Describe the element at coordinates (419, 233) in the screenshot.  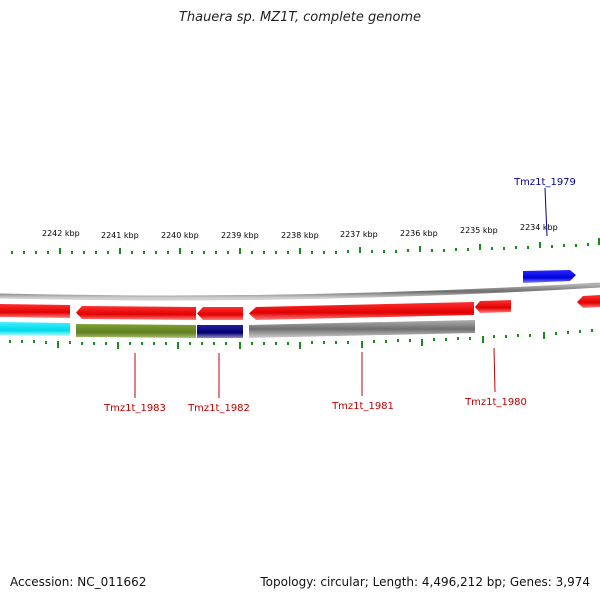
I see `scale-label: 2236 kbp` at that location.